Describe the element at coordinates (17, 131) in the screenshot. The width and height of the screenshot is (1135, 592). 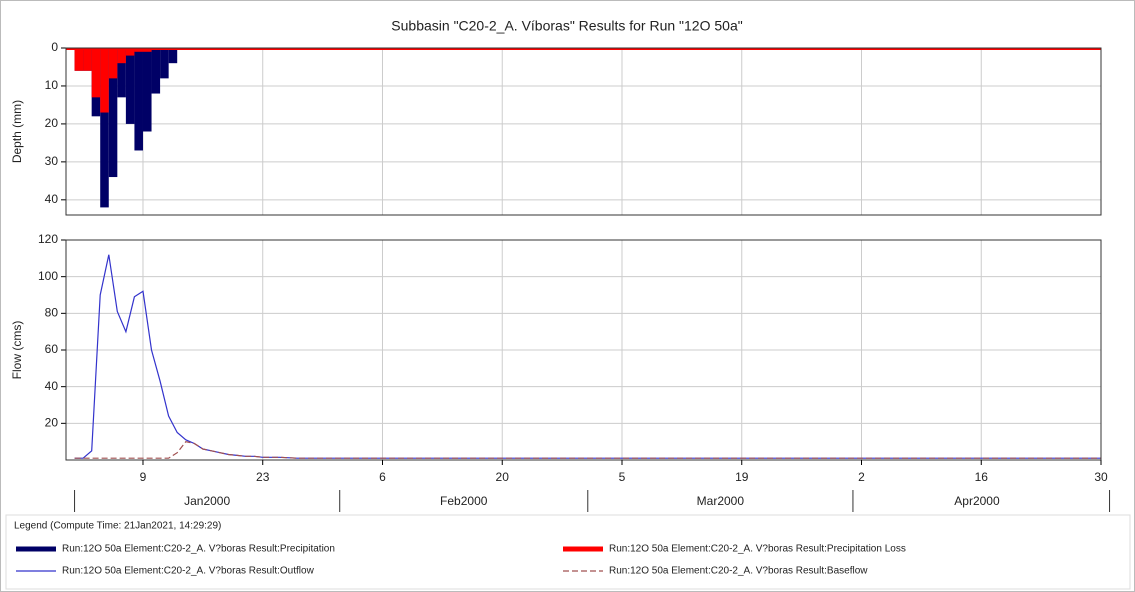
I see `y-axis-title: Depth (mm)` at that location.